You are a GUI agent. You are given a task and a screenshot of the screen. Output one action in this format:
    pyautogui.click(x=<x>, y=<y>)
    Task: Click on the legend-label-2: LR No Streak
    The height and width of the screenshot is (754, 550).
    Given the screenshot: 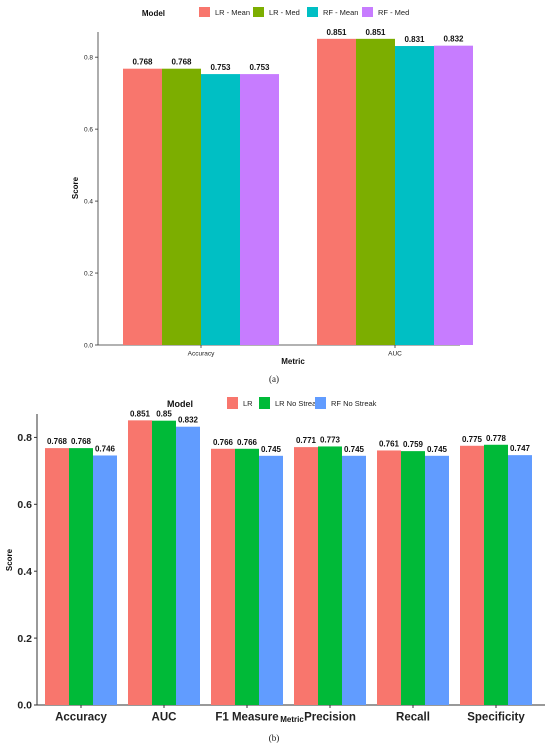 What is the action you would take?
    pyautogui.click(x=297, y=403)
    